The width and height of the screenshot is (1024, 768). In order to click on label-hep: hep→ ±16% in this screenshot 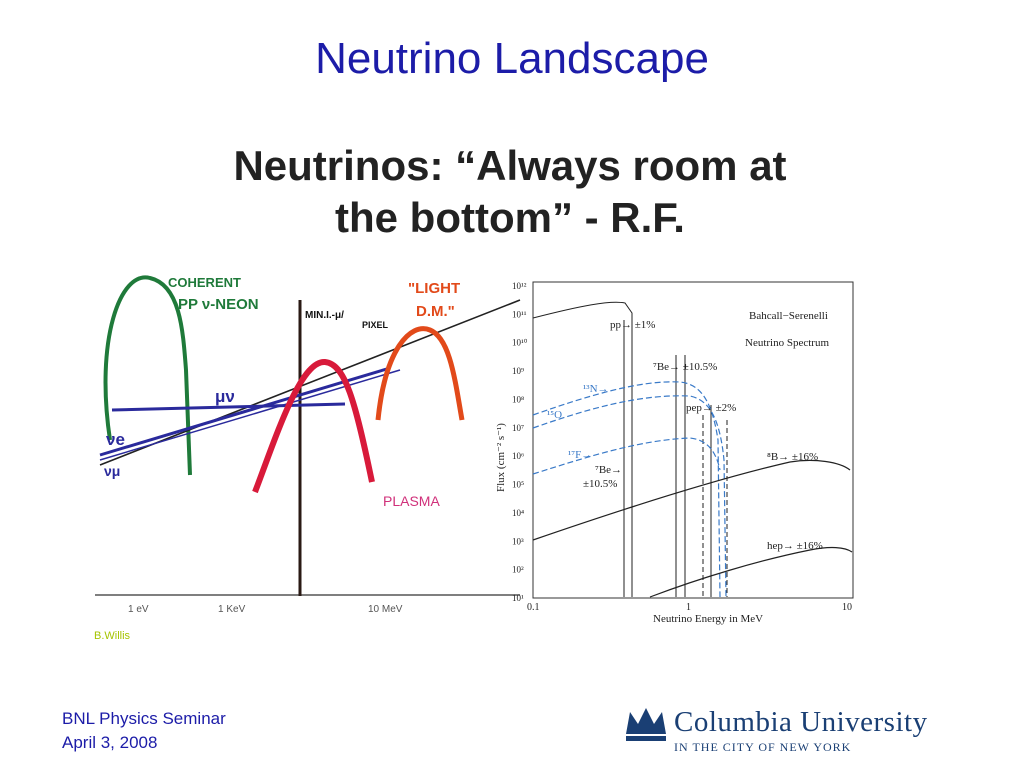, I will do `click(795, 546)`.